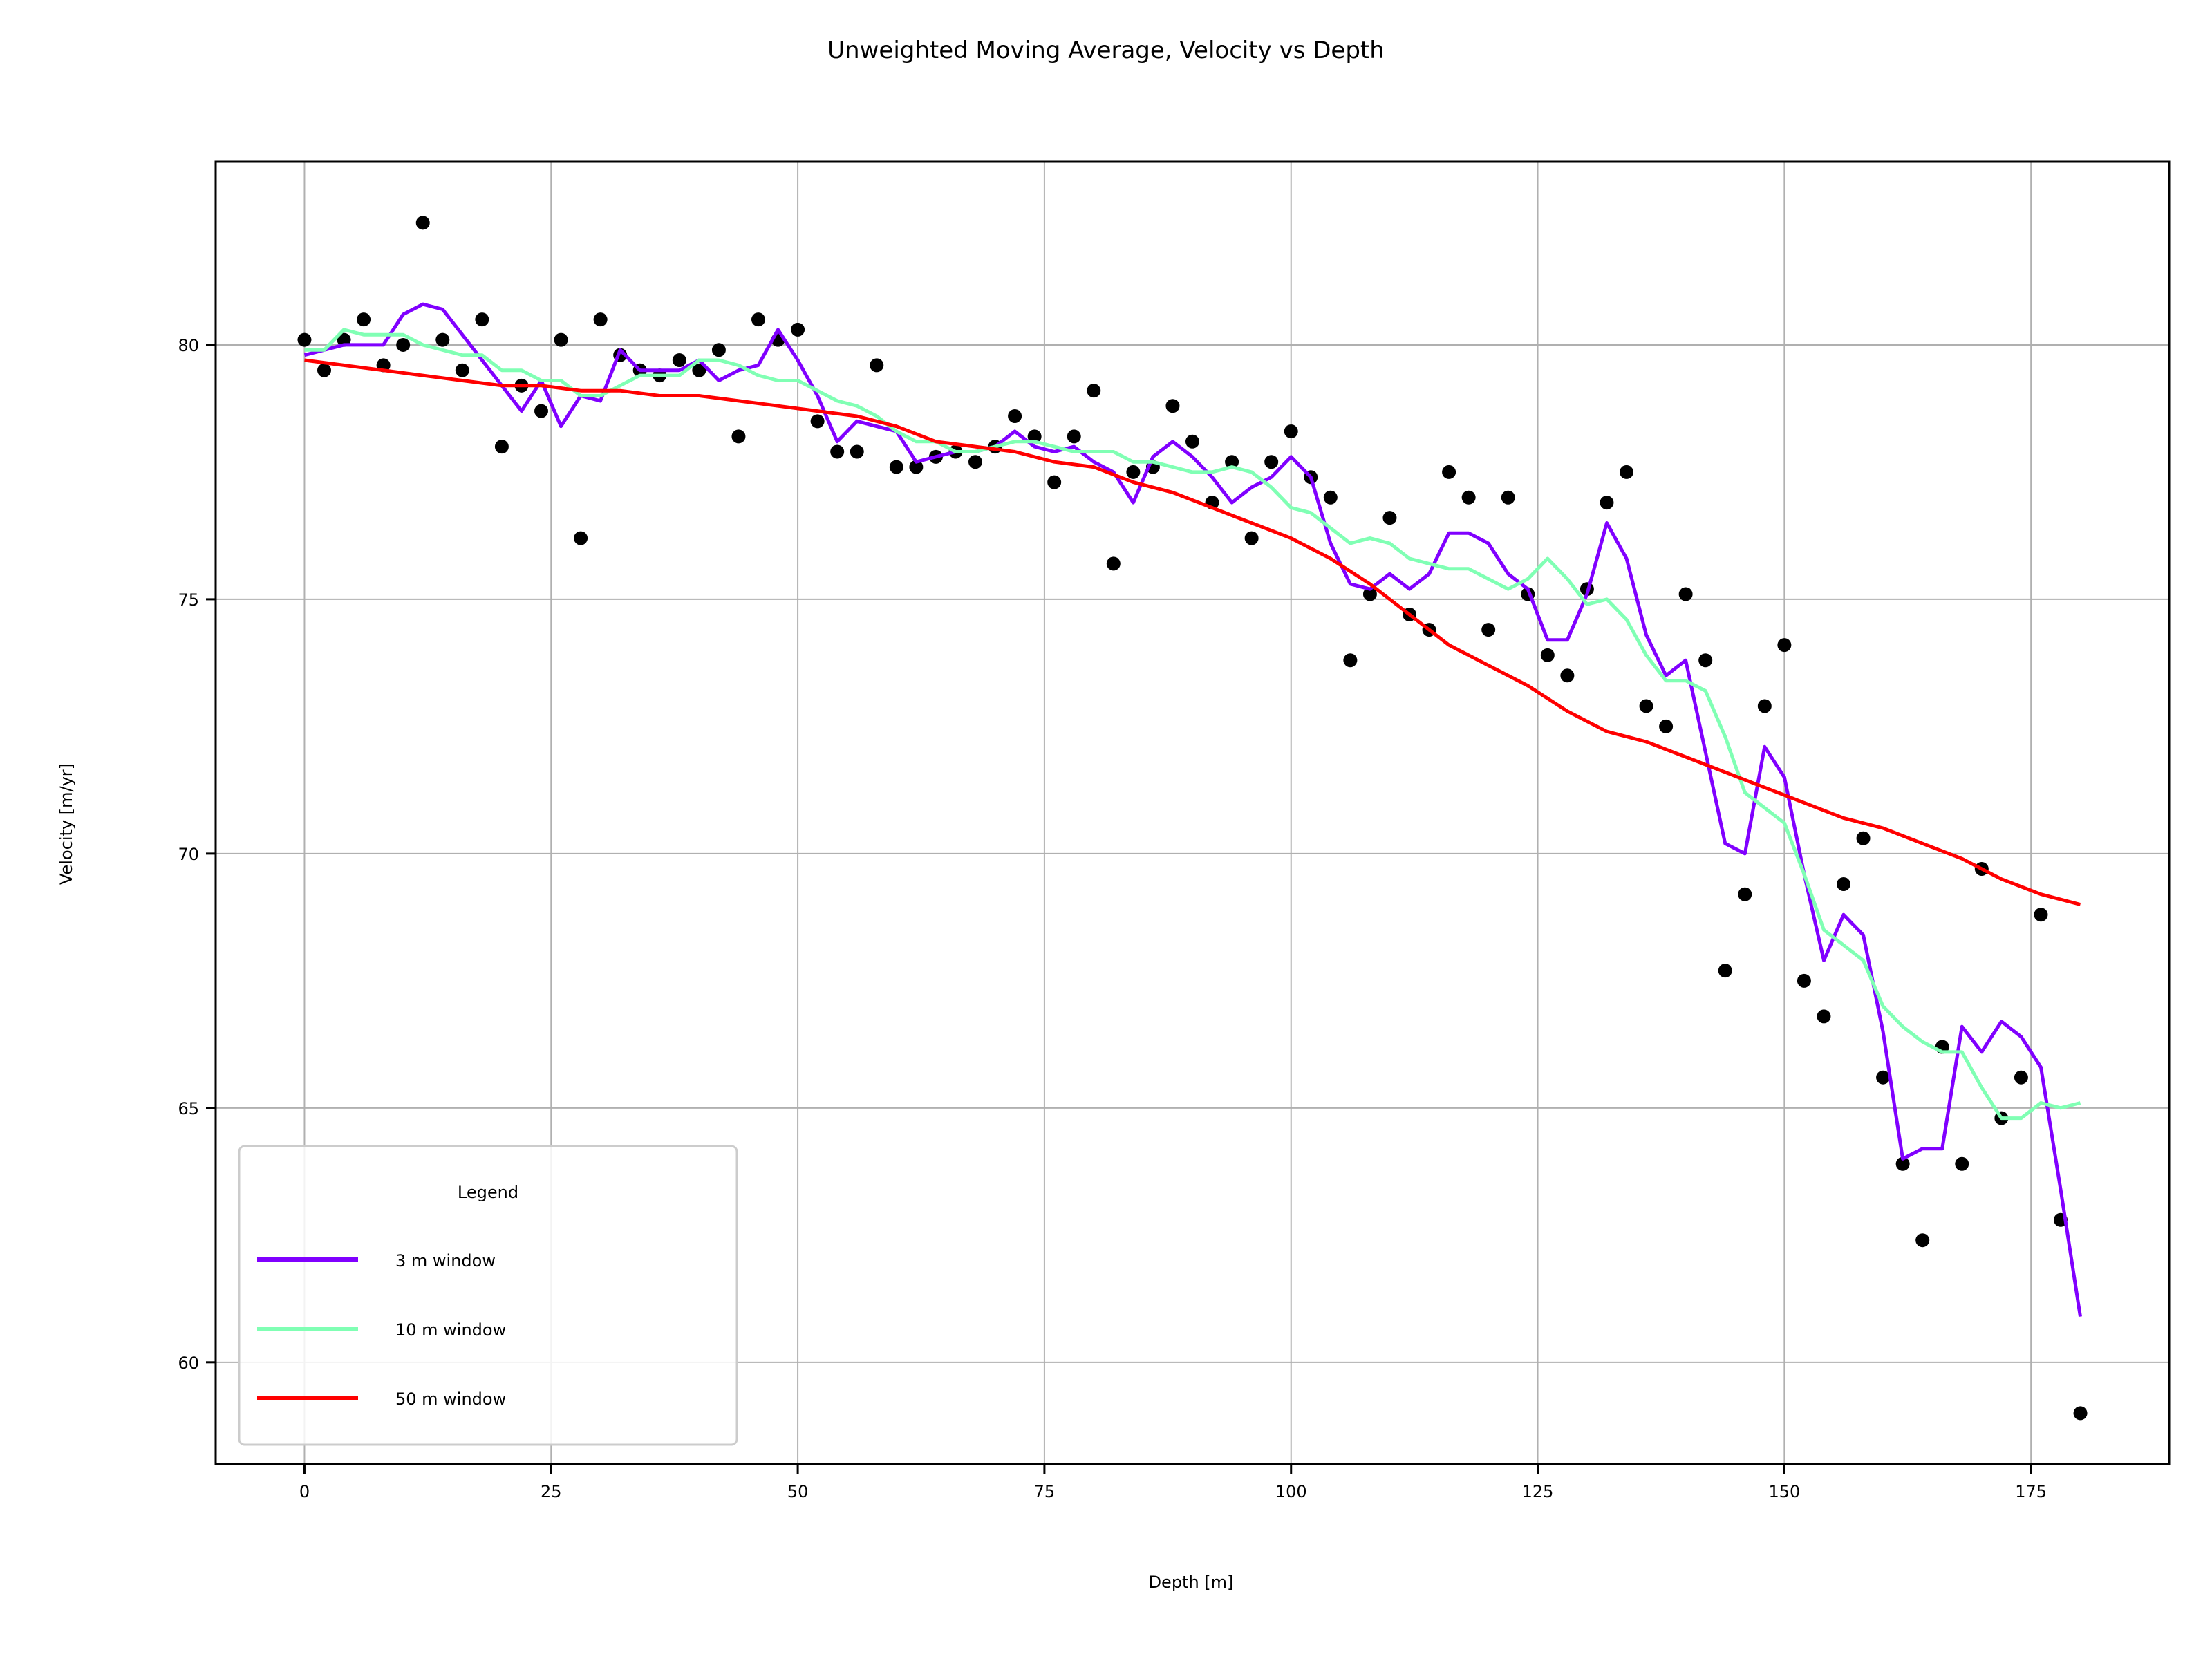 The height and width of the screenshot is (1659, 2212). What do you see at coordinates (798, 1492) in the screenshot?
I see `x-tick-label: 50` at bounding box center [798, 1492].